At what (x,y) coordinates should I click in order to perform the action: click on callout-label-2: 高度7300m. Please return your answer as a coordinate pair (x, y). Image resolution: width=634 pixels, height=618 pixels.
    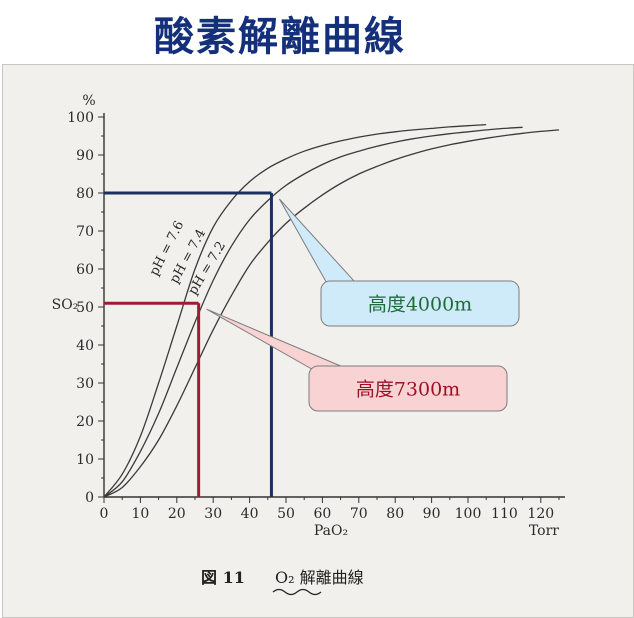
    Looking at the image, I should click on (408, 390).